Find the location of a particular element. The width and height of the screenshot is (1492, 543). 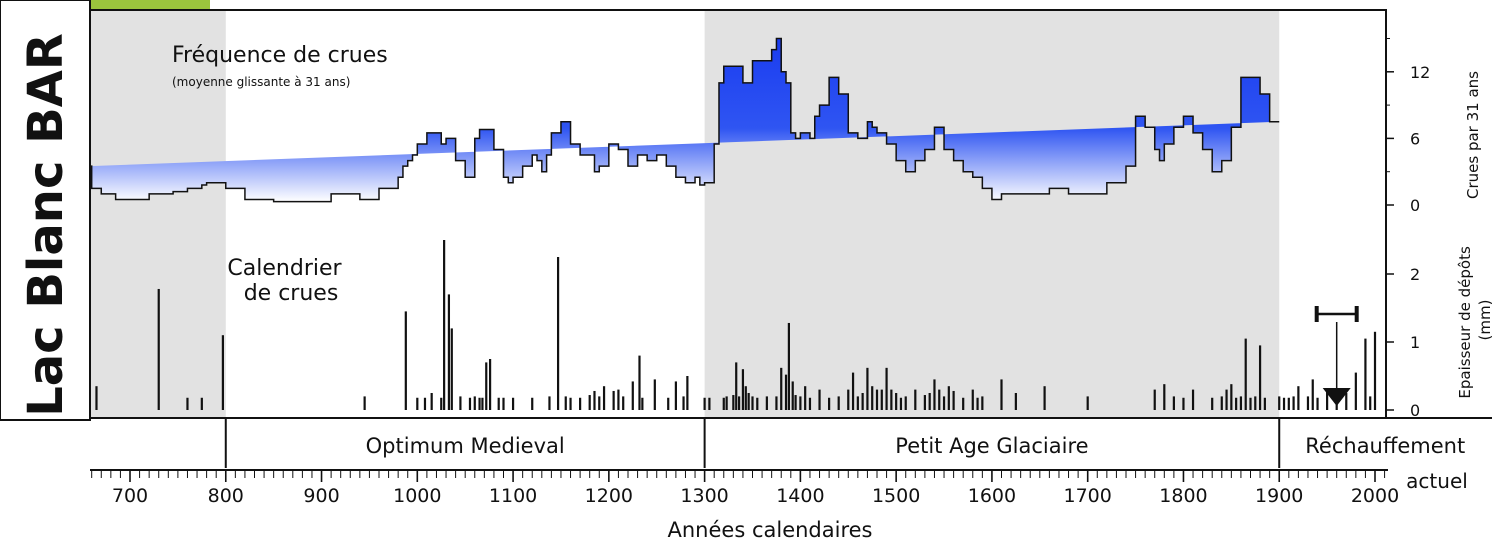

x-tick-label: 1000 is located at coordinates (417, 496).